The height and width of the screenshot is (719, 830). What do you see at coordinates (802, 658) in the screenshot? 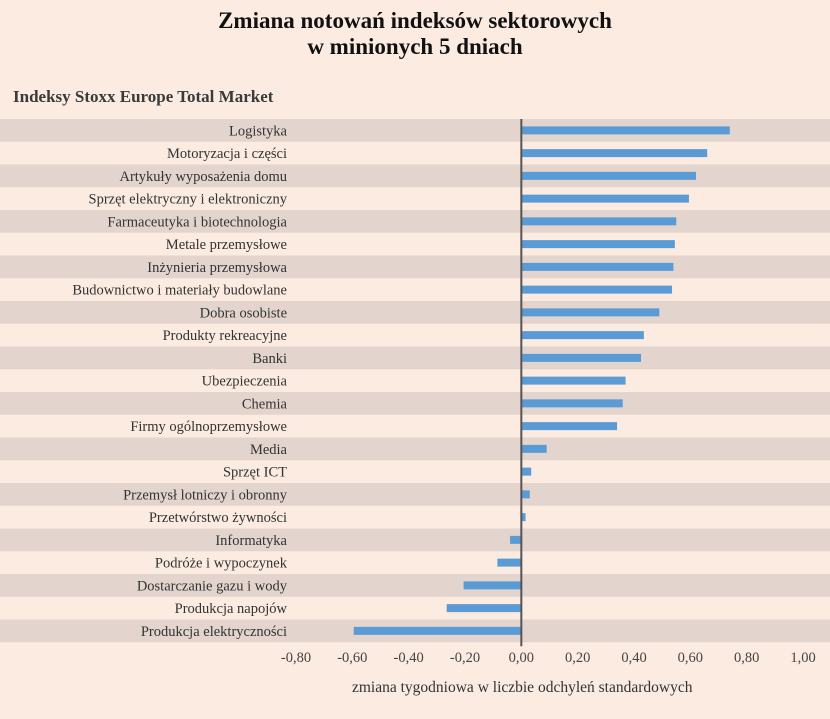
I see `x-tick-label: 1,00` at bounding box center [802, 658].